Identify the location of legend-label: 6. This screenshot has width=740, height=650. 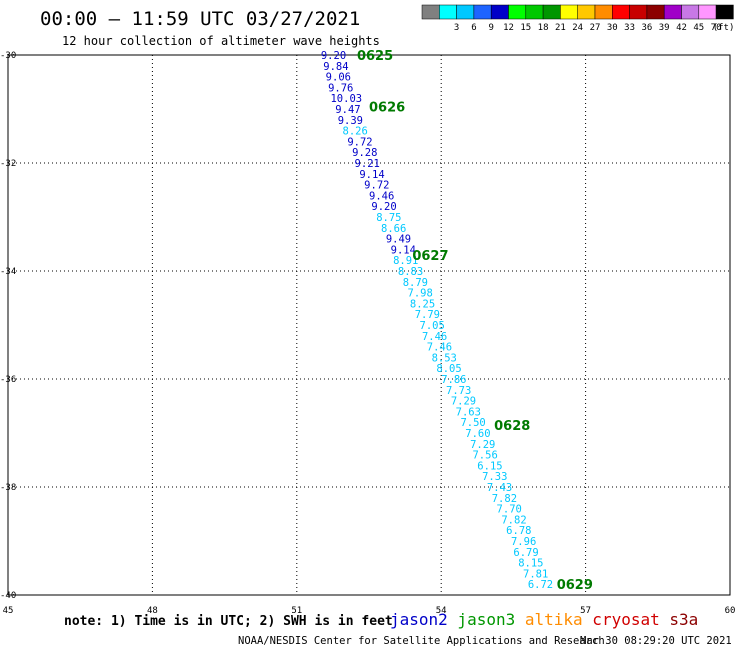
(473, 28).